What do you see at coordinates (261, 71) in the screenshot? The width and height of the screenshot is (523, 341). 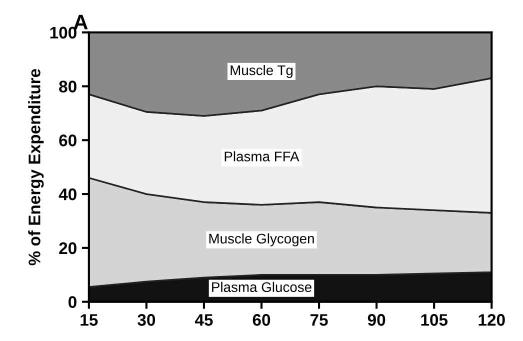 I see `series-label: Muscle Tg` at bounding box center [261, 71].